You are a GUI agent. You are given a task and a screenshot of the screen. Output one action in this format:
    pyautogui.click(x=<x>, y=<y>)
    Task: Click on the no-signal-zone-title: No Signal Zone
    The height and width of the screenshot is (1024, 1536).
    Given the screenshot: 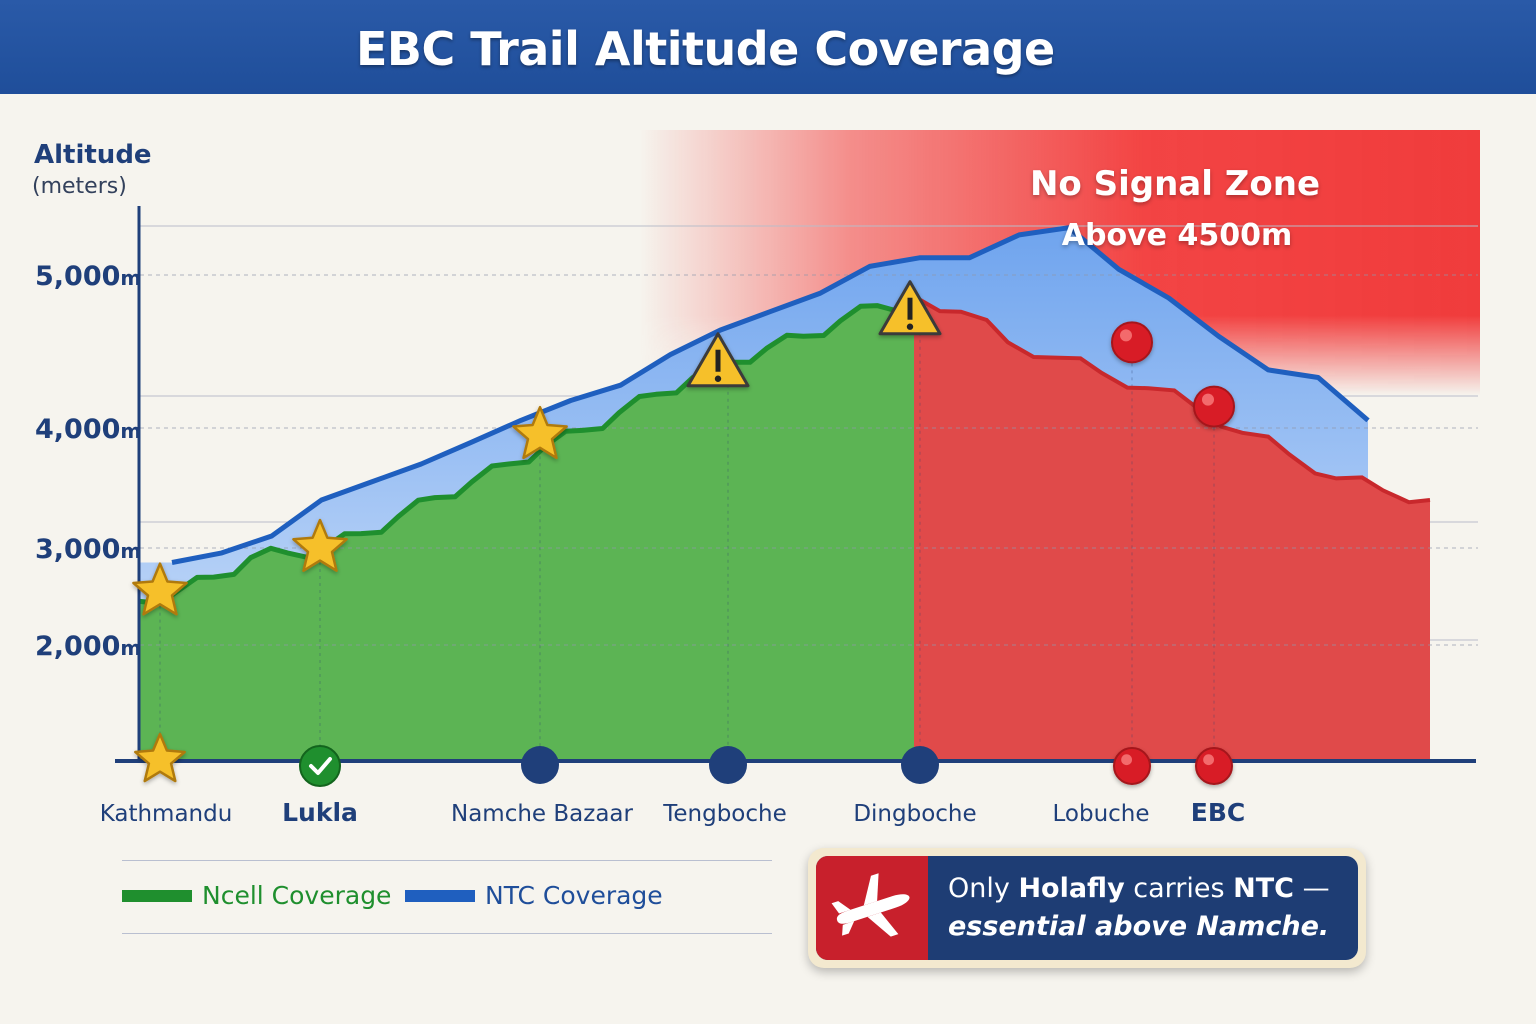 What is the action you would take?
    pyautogui.click(x=1175, y=184)
    